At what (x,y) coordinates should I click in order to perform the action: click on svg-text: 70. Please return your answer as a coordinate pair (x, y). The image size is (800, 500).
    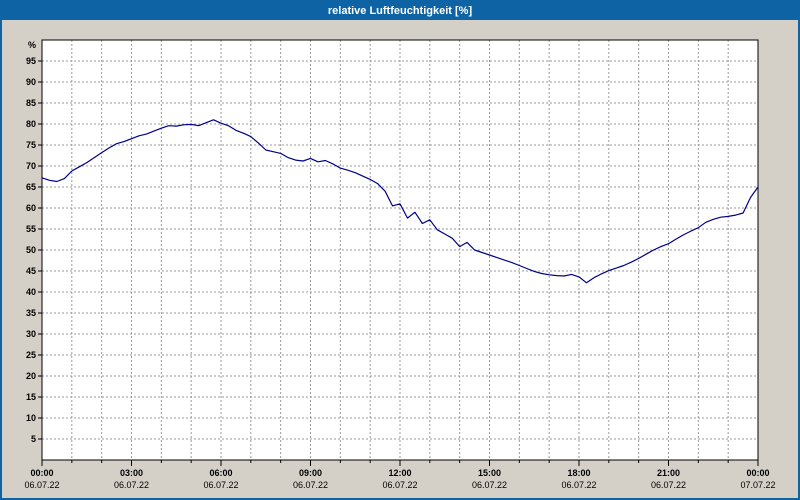
    Looking at the image, I should click on (31, 166).